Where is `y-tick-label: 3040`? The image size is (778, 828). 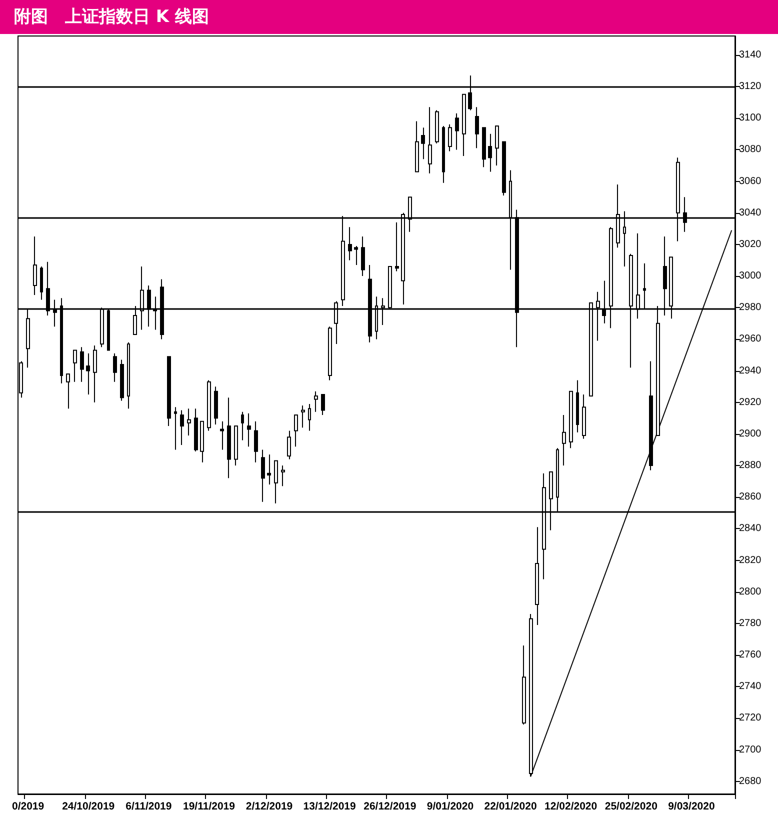 y-tick-label: 3040 is located at coordinates (750, 212).